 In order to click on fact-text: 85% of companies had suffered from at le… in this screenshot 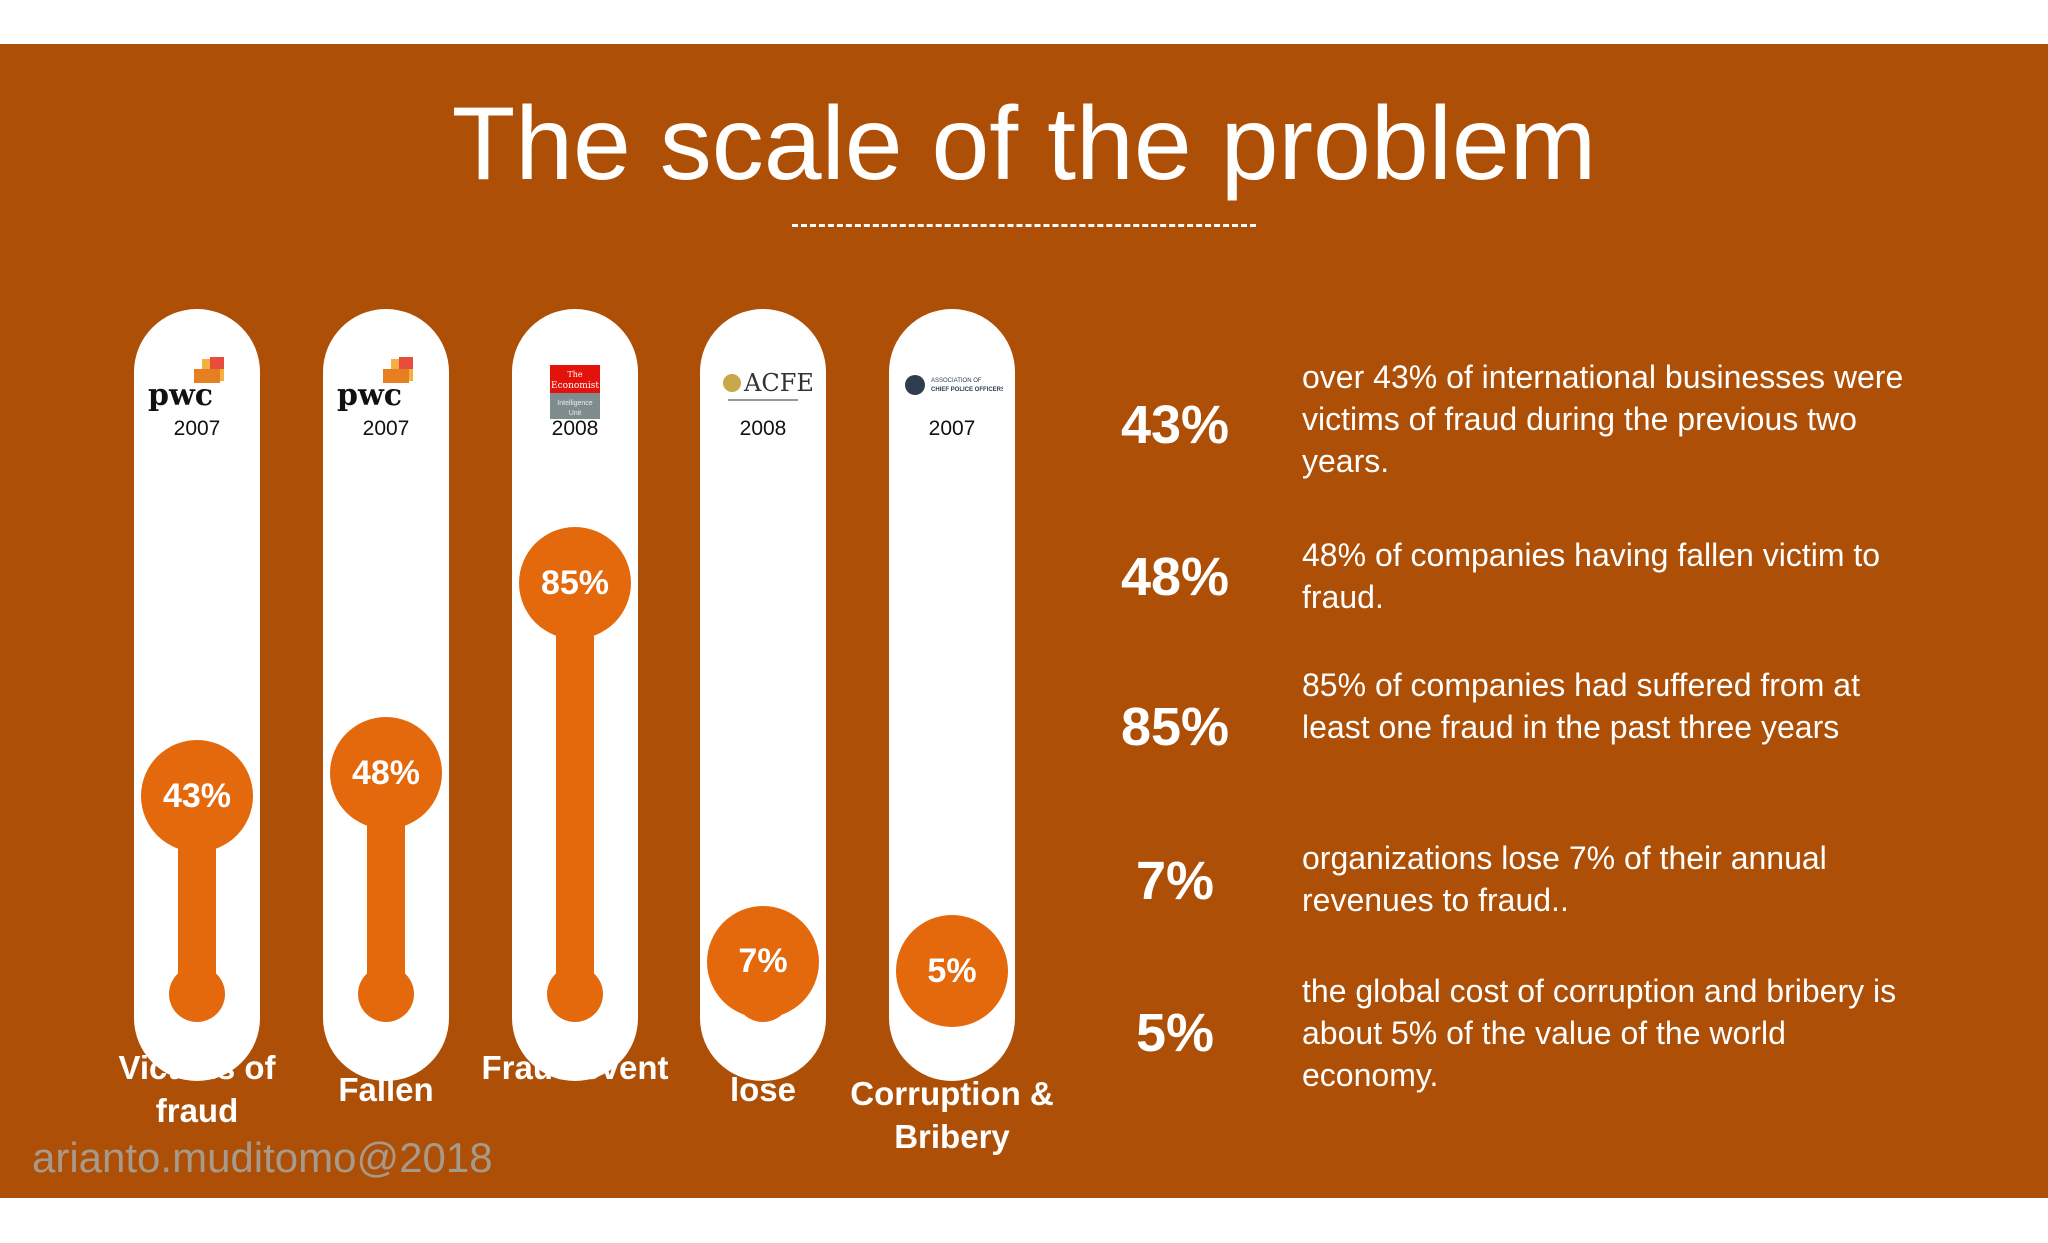, I will do `click(1581, 706)`.